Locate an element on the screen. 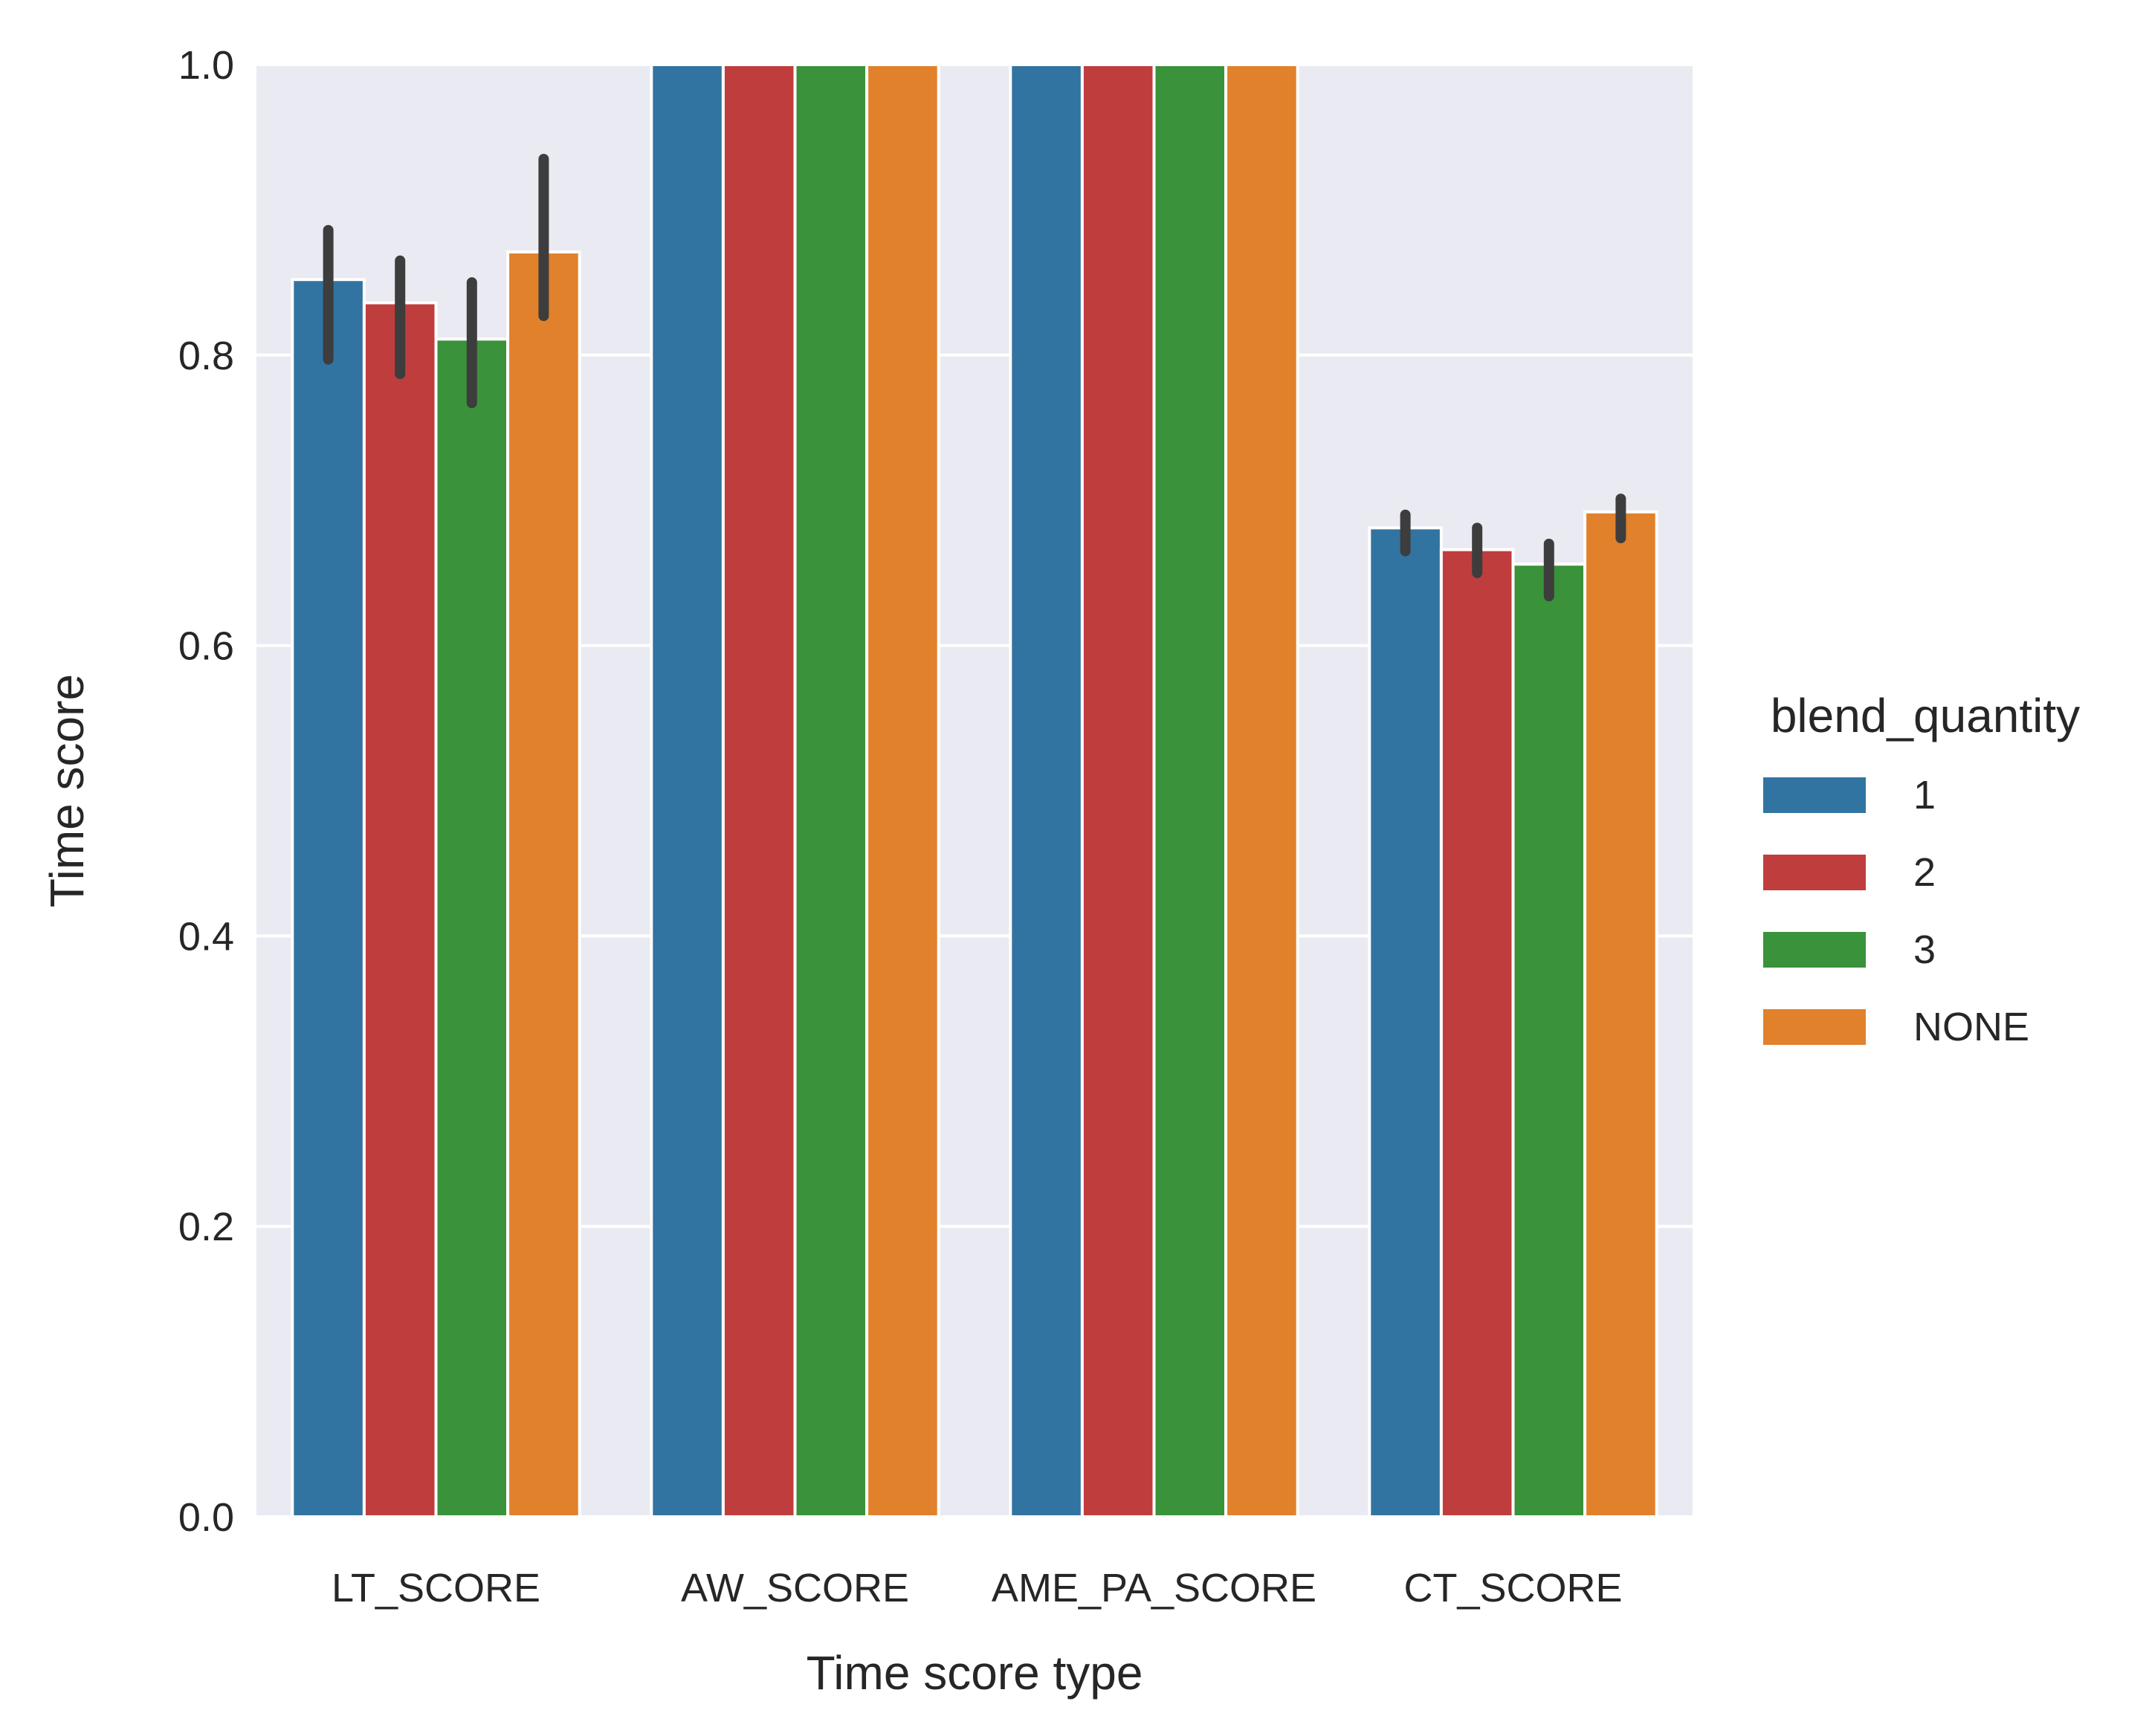  y-tick-label: 0.4 is located at coordinates (206, 936).